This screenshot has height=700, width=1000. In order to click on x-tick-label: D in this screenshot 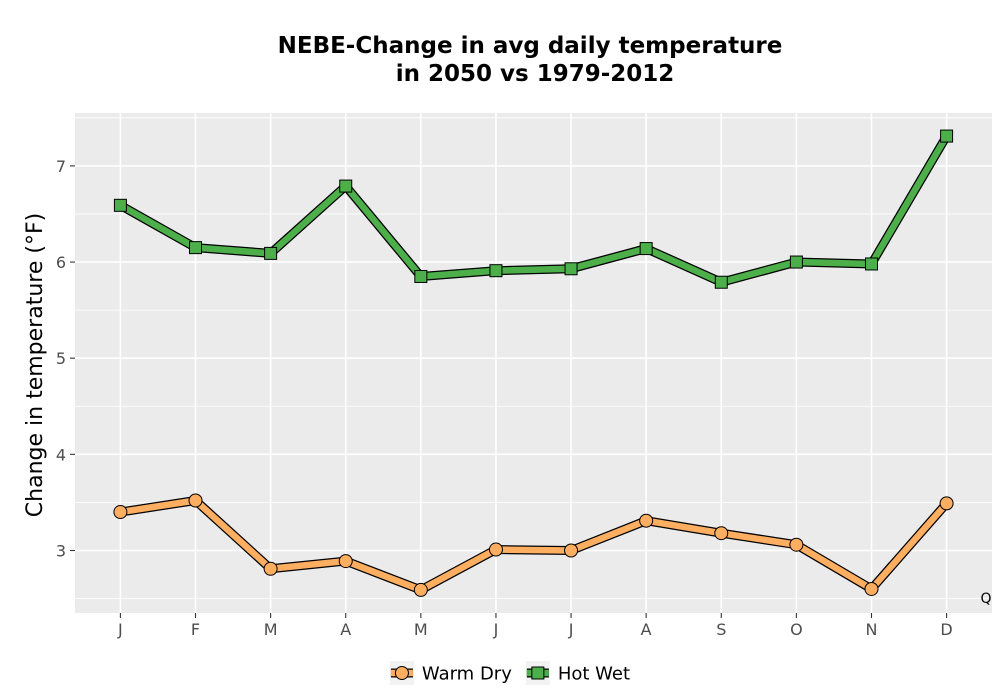, I will do `click(946, 629)`.